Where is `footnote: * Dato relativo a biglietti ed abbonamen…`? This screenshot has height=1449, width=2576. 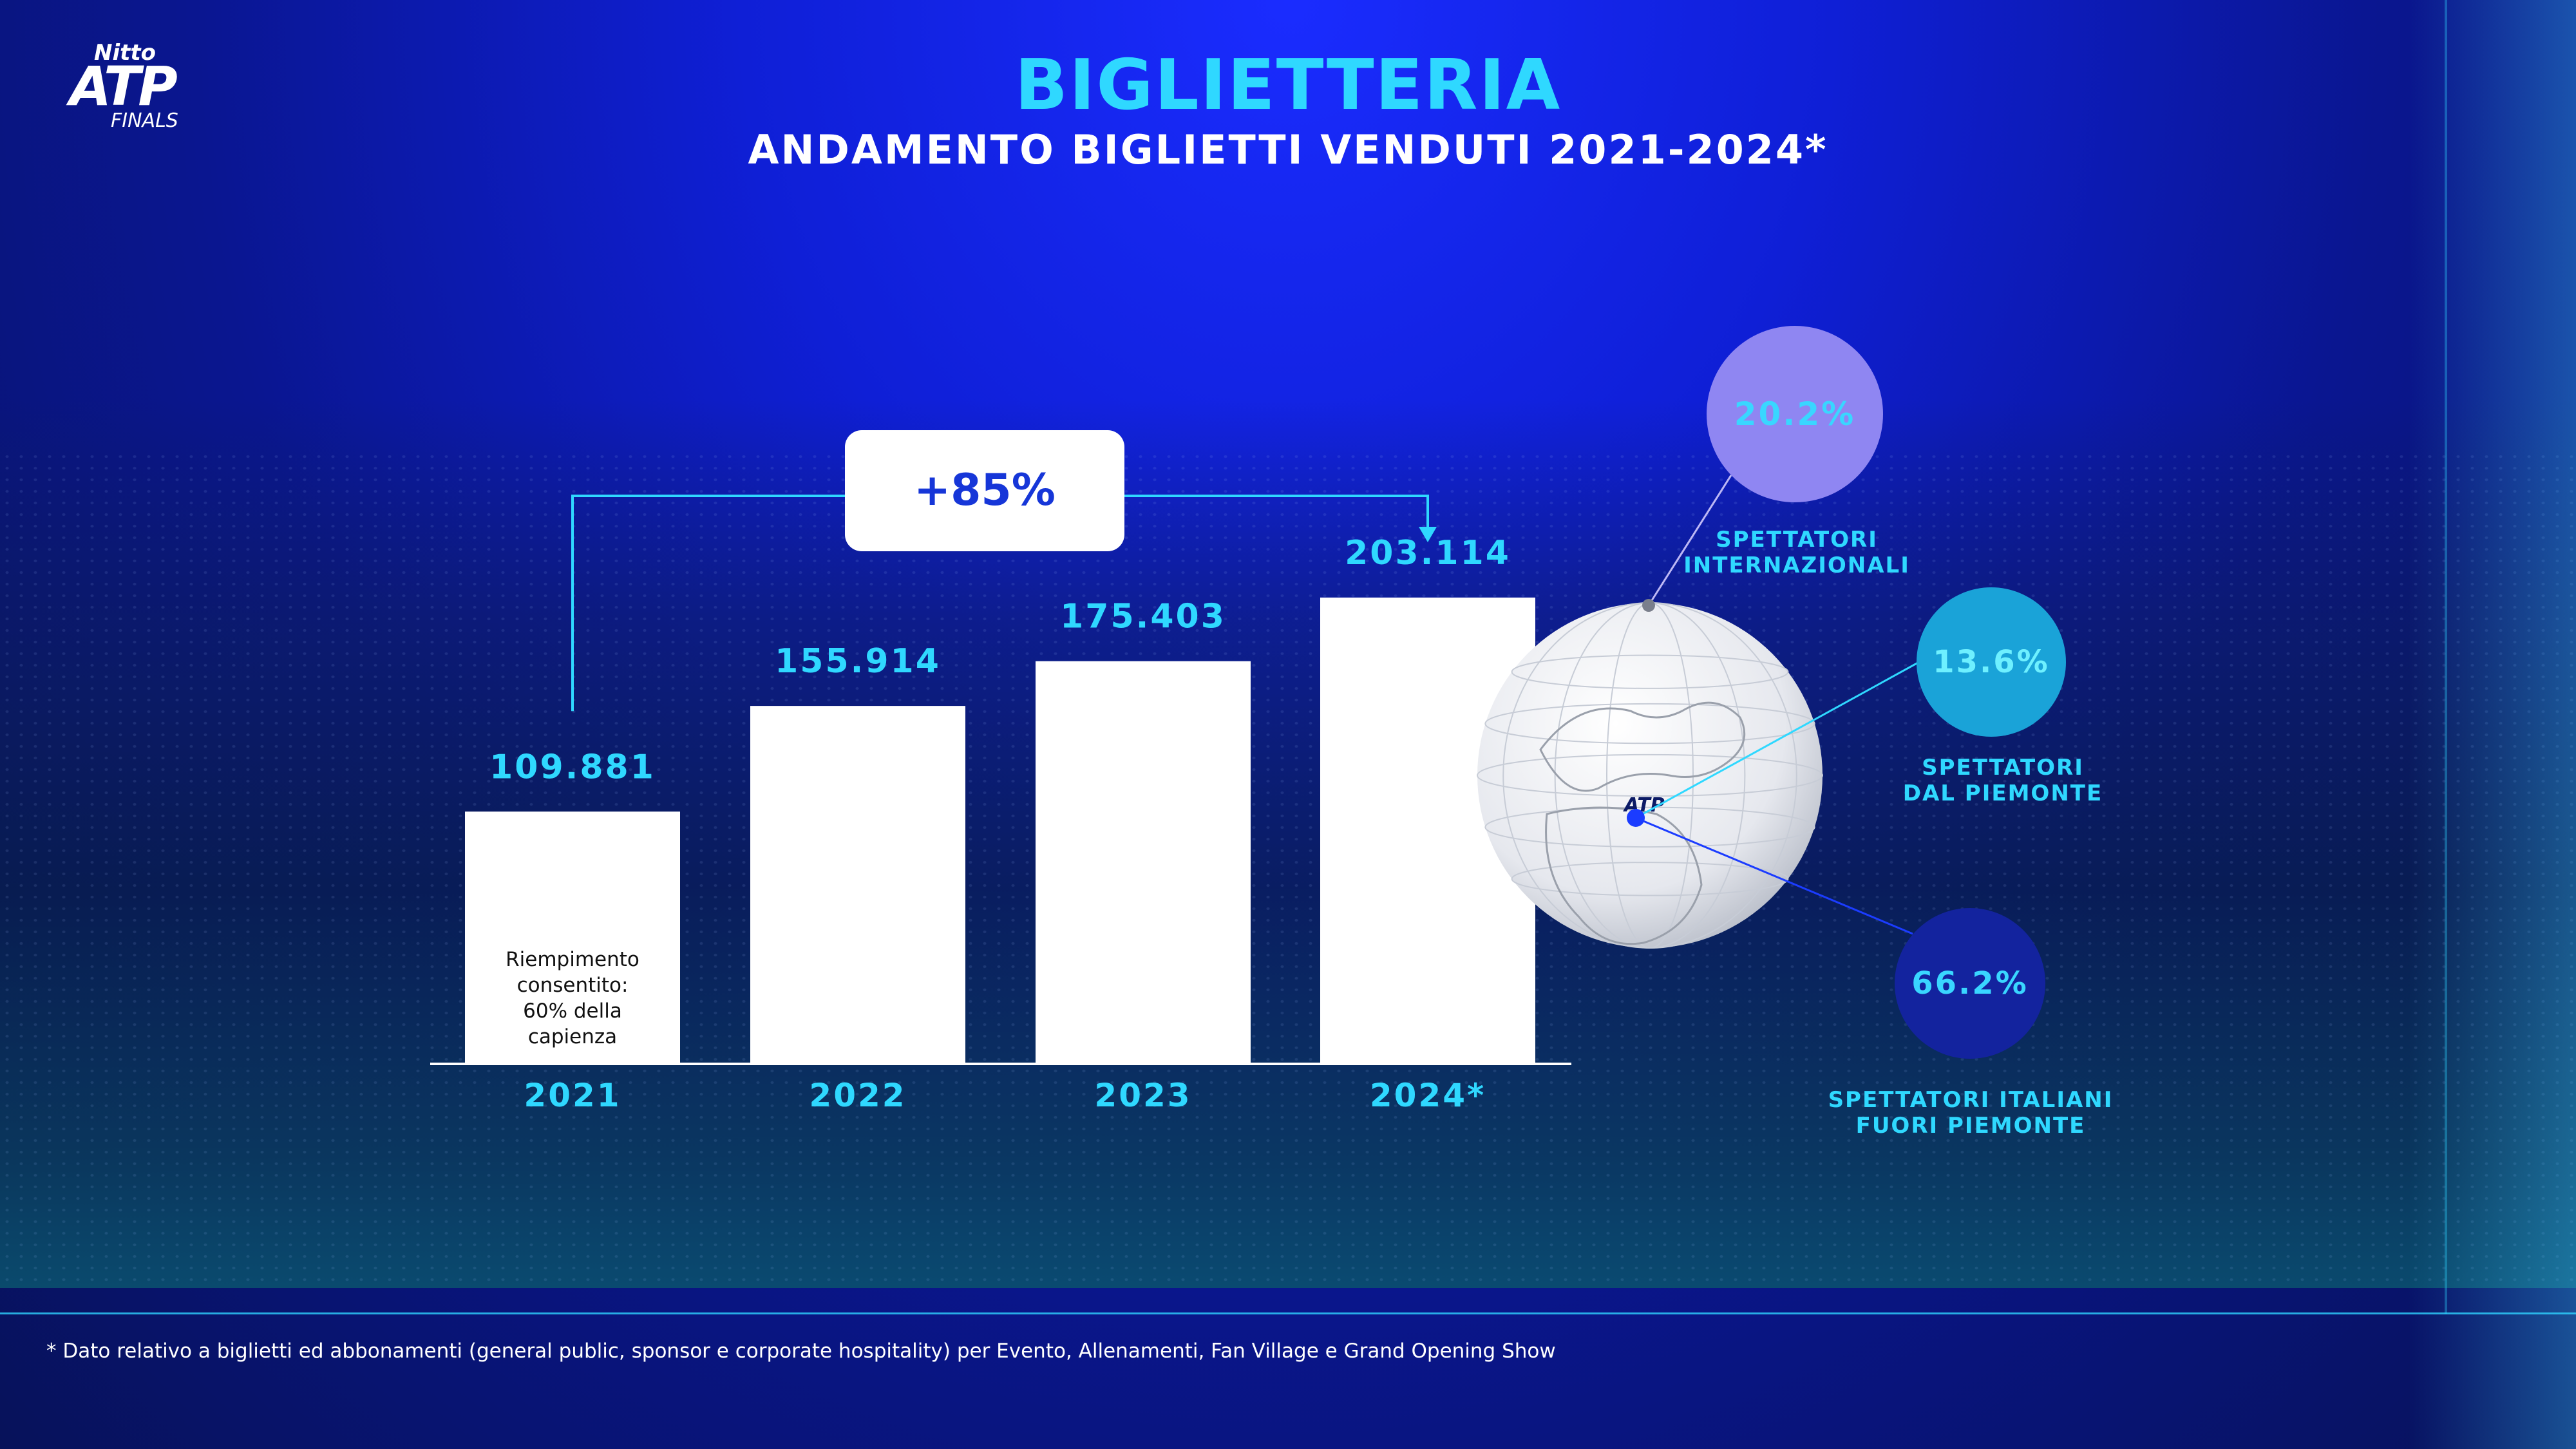 footnote: * Dato relativo a biglietti ed abbonamen… is located at coordinates (801, 1351).